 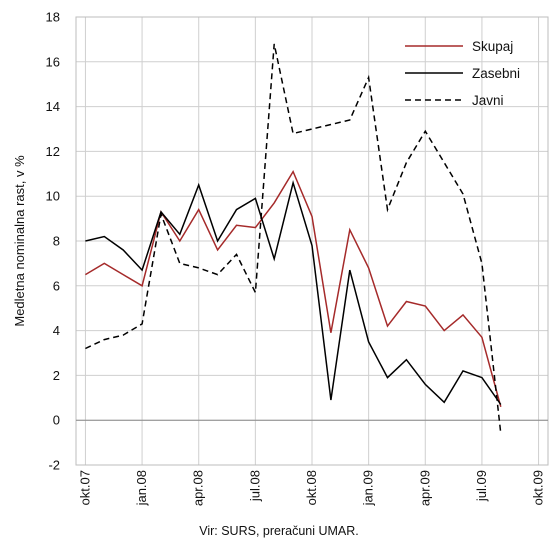 What do you see at coordinates (56, 330) in the screenshot?
I see `y-tick-label: 4` at bounding box center [56, 330].